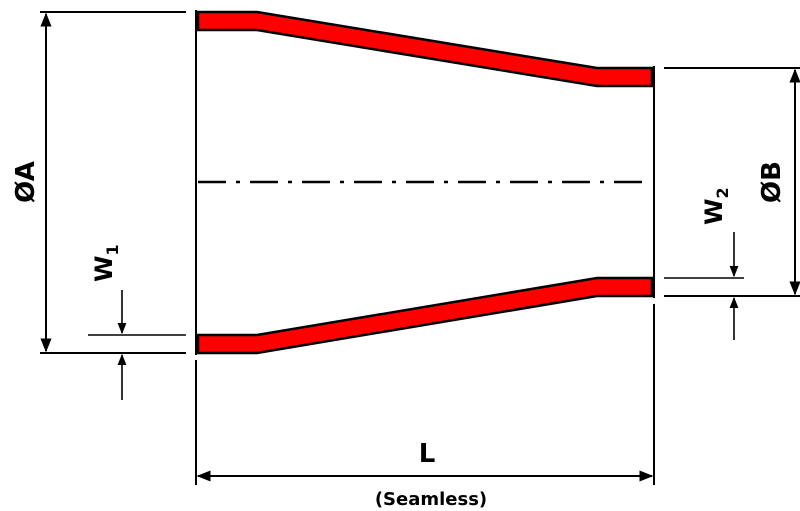 This screenshot has width=800, height=511. I want to click on w2-label: W2, so click(716, 206).